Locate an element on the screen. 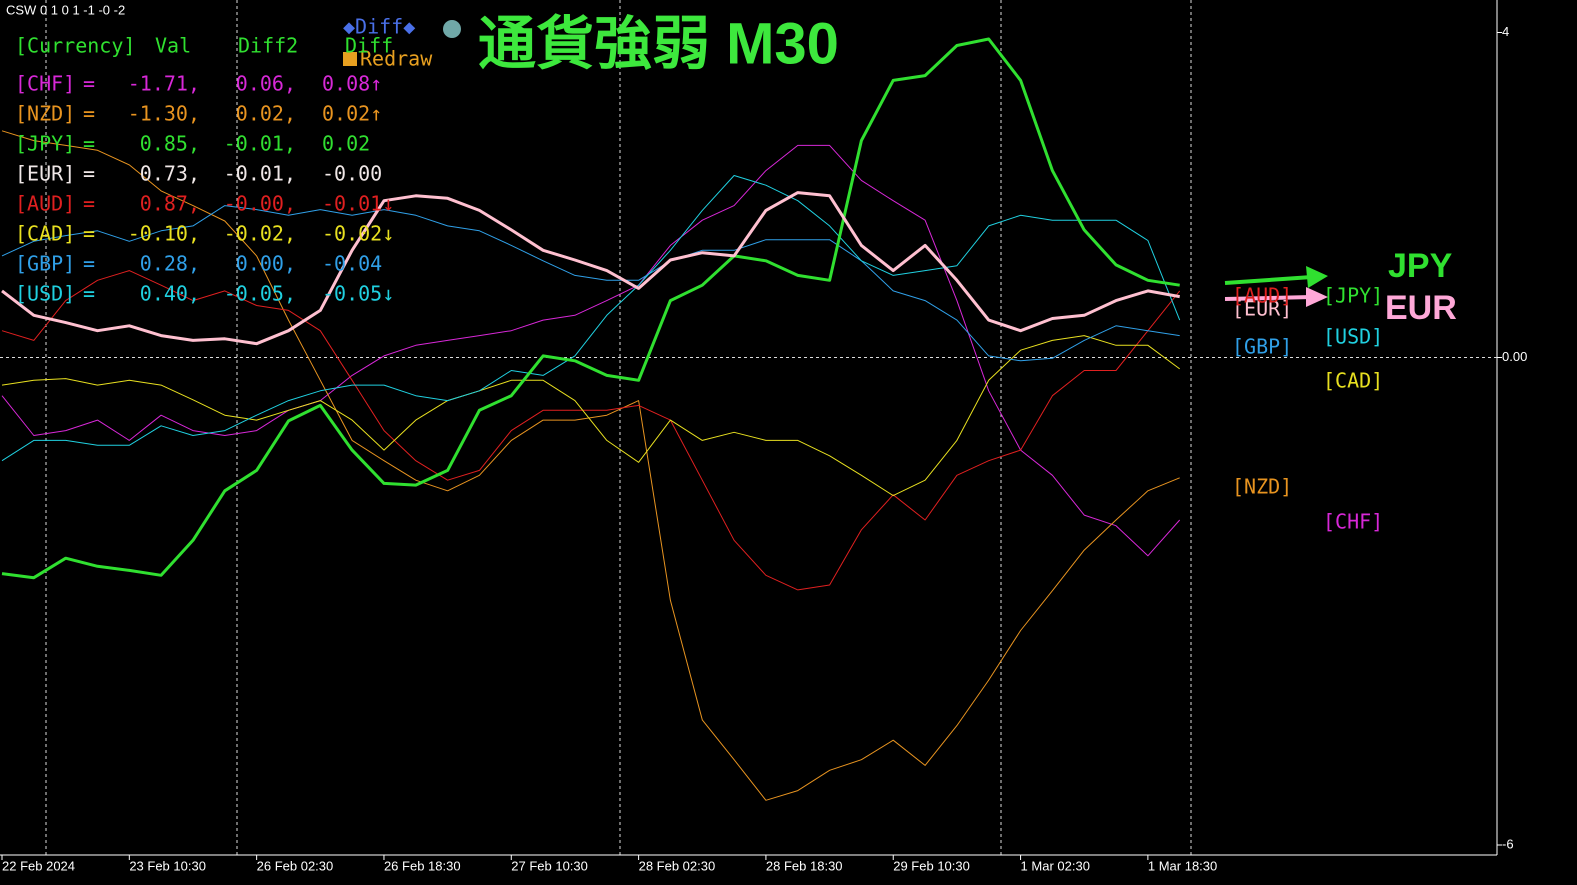 This screenshot has width=1577, height=885. row-diff: 0.02 is located at coordinates (346, 144).